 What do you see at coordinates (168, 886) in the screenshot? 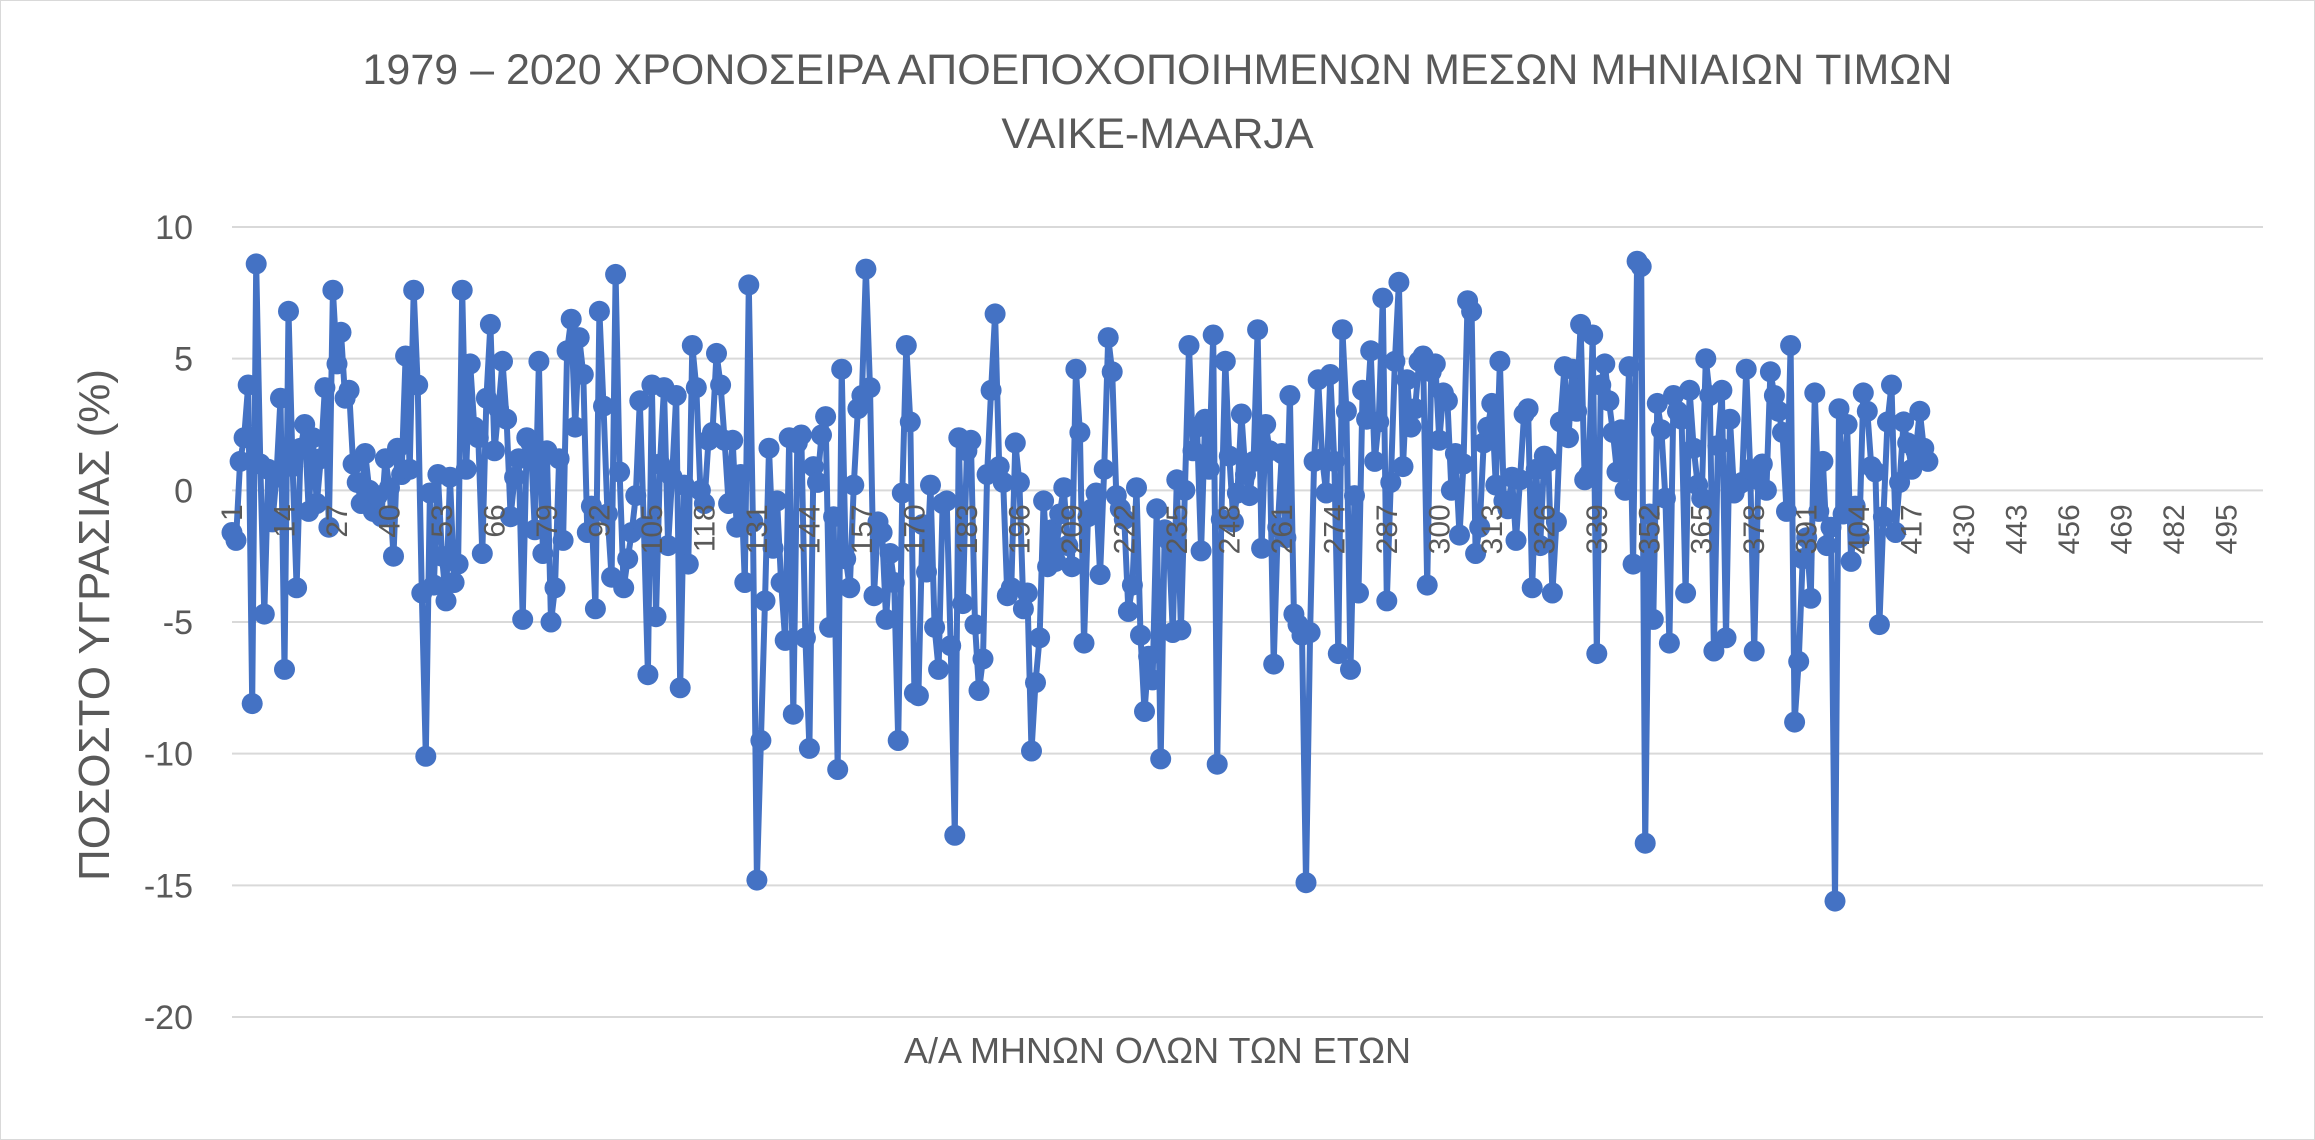
I see `y-tick-label: -15` at bounding box center [168, 886].